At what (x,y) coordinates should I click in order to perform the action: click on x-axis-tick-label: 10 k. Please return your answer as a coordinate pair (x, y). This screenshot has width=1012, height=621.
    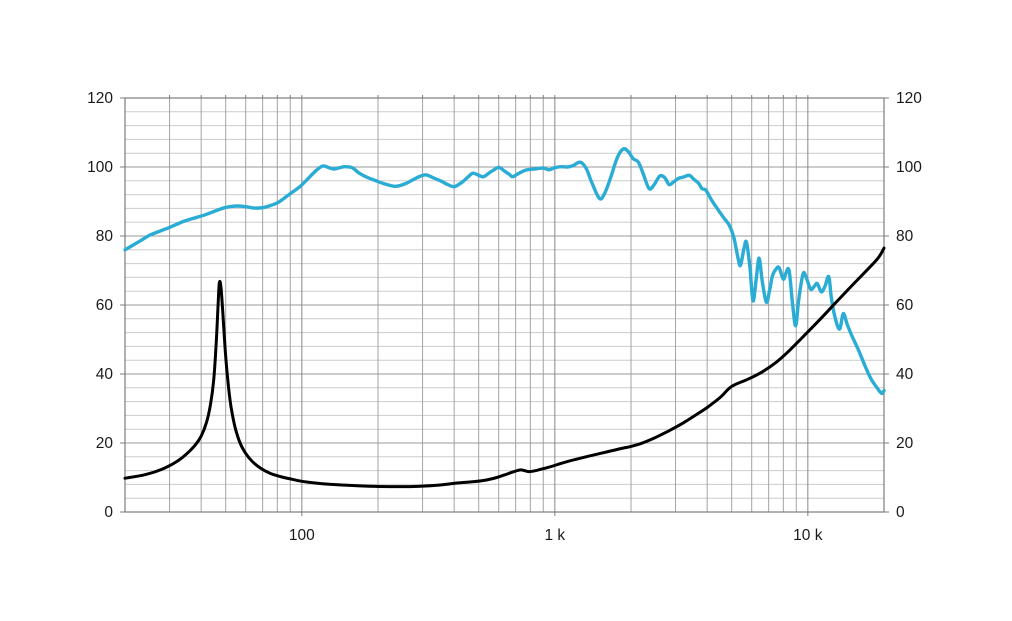
    Looking at the image, I should click on (808, 535).